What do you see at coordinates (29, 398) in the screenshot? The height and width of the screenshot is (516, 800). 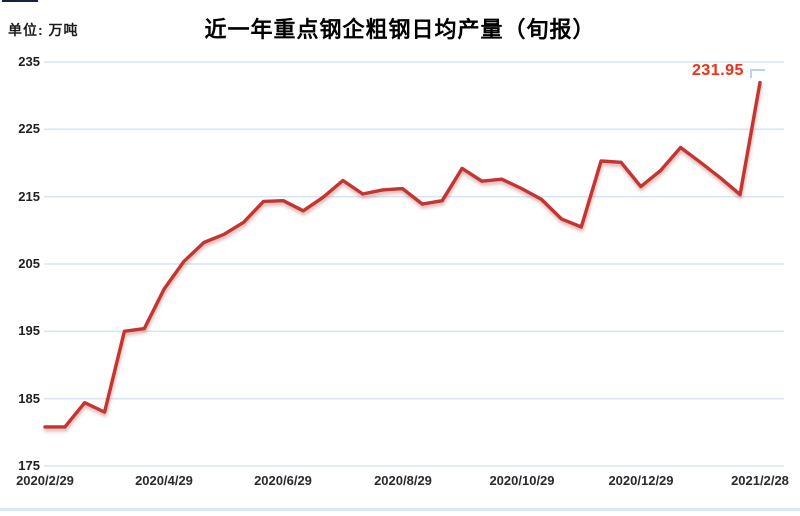 I see `y-tick-label: 185` at bounding box center [29, 398].